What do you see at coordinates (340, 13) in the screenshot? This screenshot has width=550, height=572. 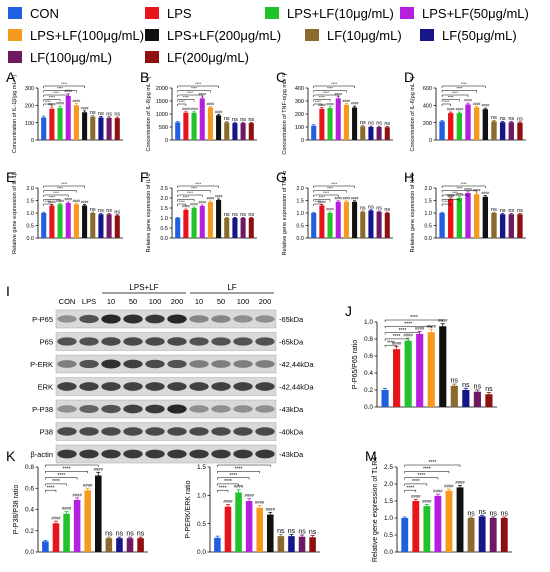 I see `legend-label: LPS+LF(10μg/mL)` at bounding box center [340, 13].